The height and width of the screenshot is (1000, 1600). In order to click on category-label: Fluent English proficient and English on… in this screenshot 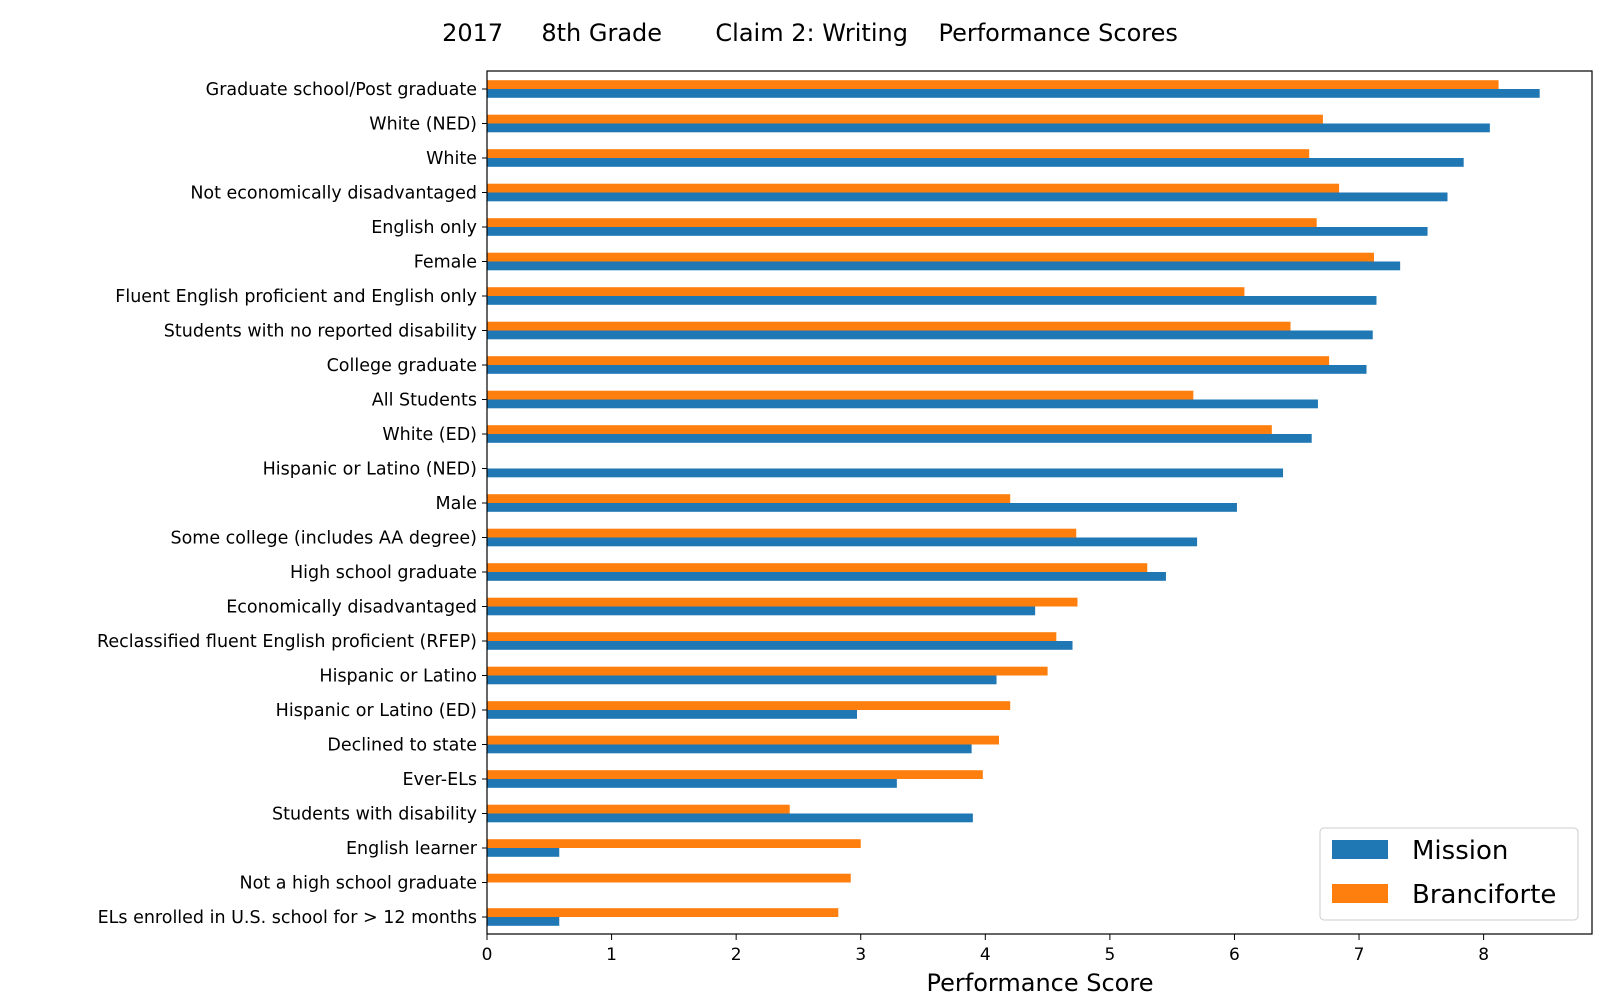, I will do `click(296, 297)`.